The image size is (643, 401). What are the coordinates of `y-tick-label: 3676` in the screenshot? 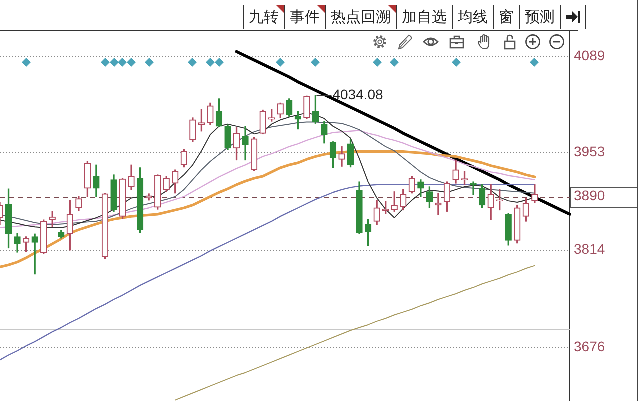 It's located at (590, 346).